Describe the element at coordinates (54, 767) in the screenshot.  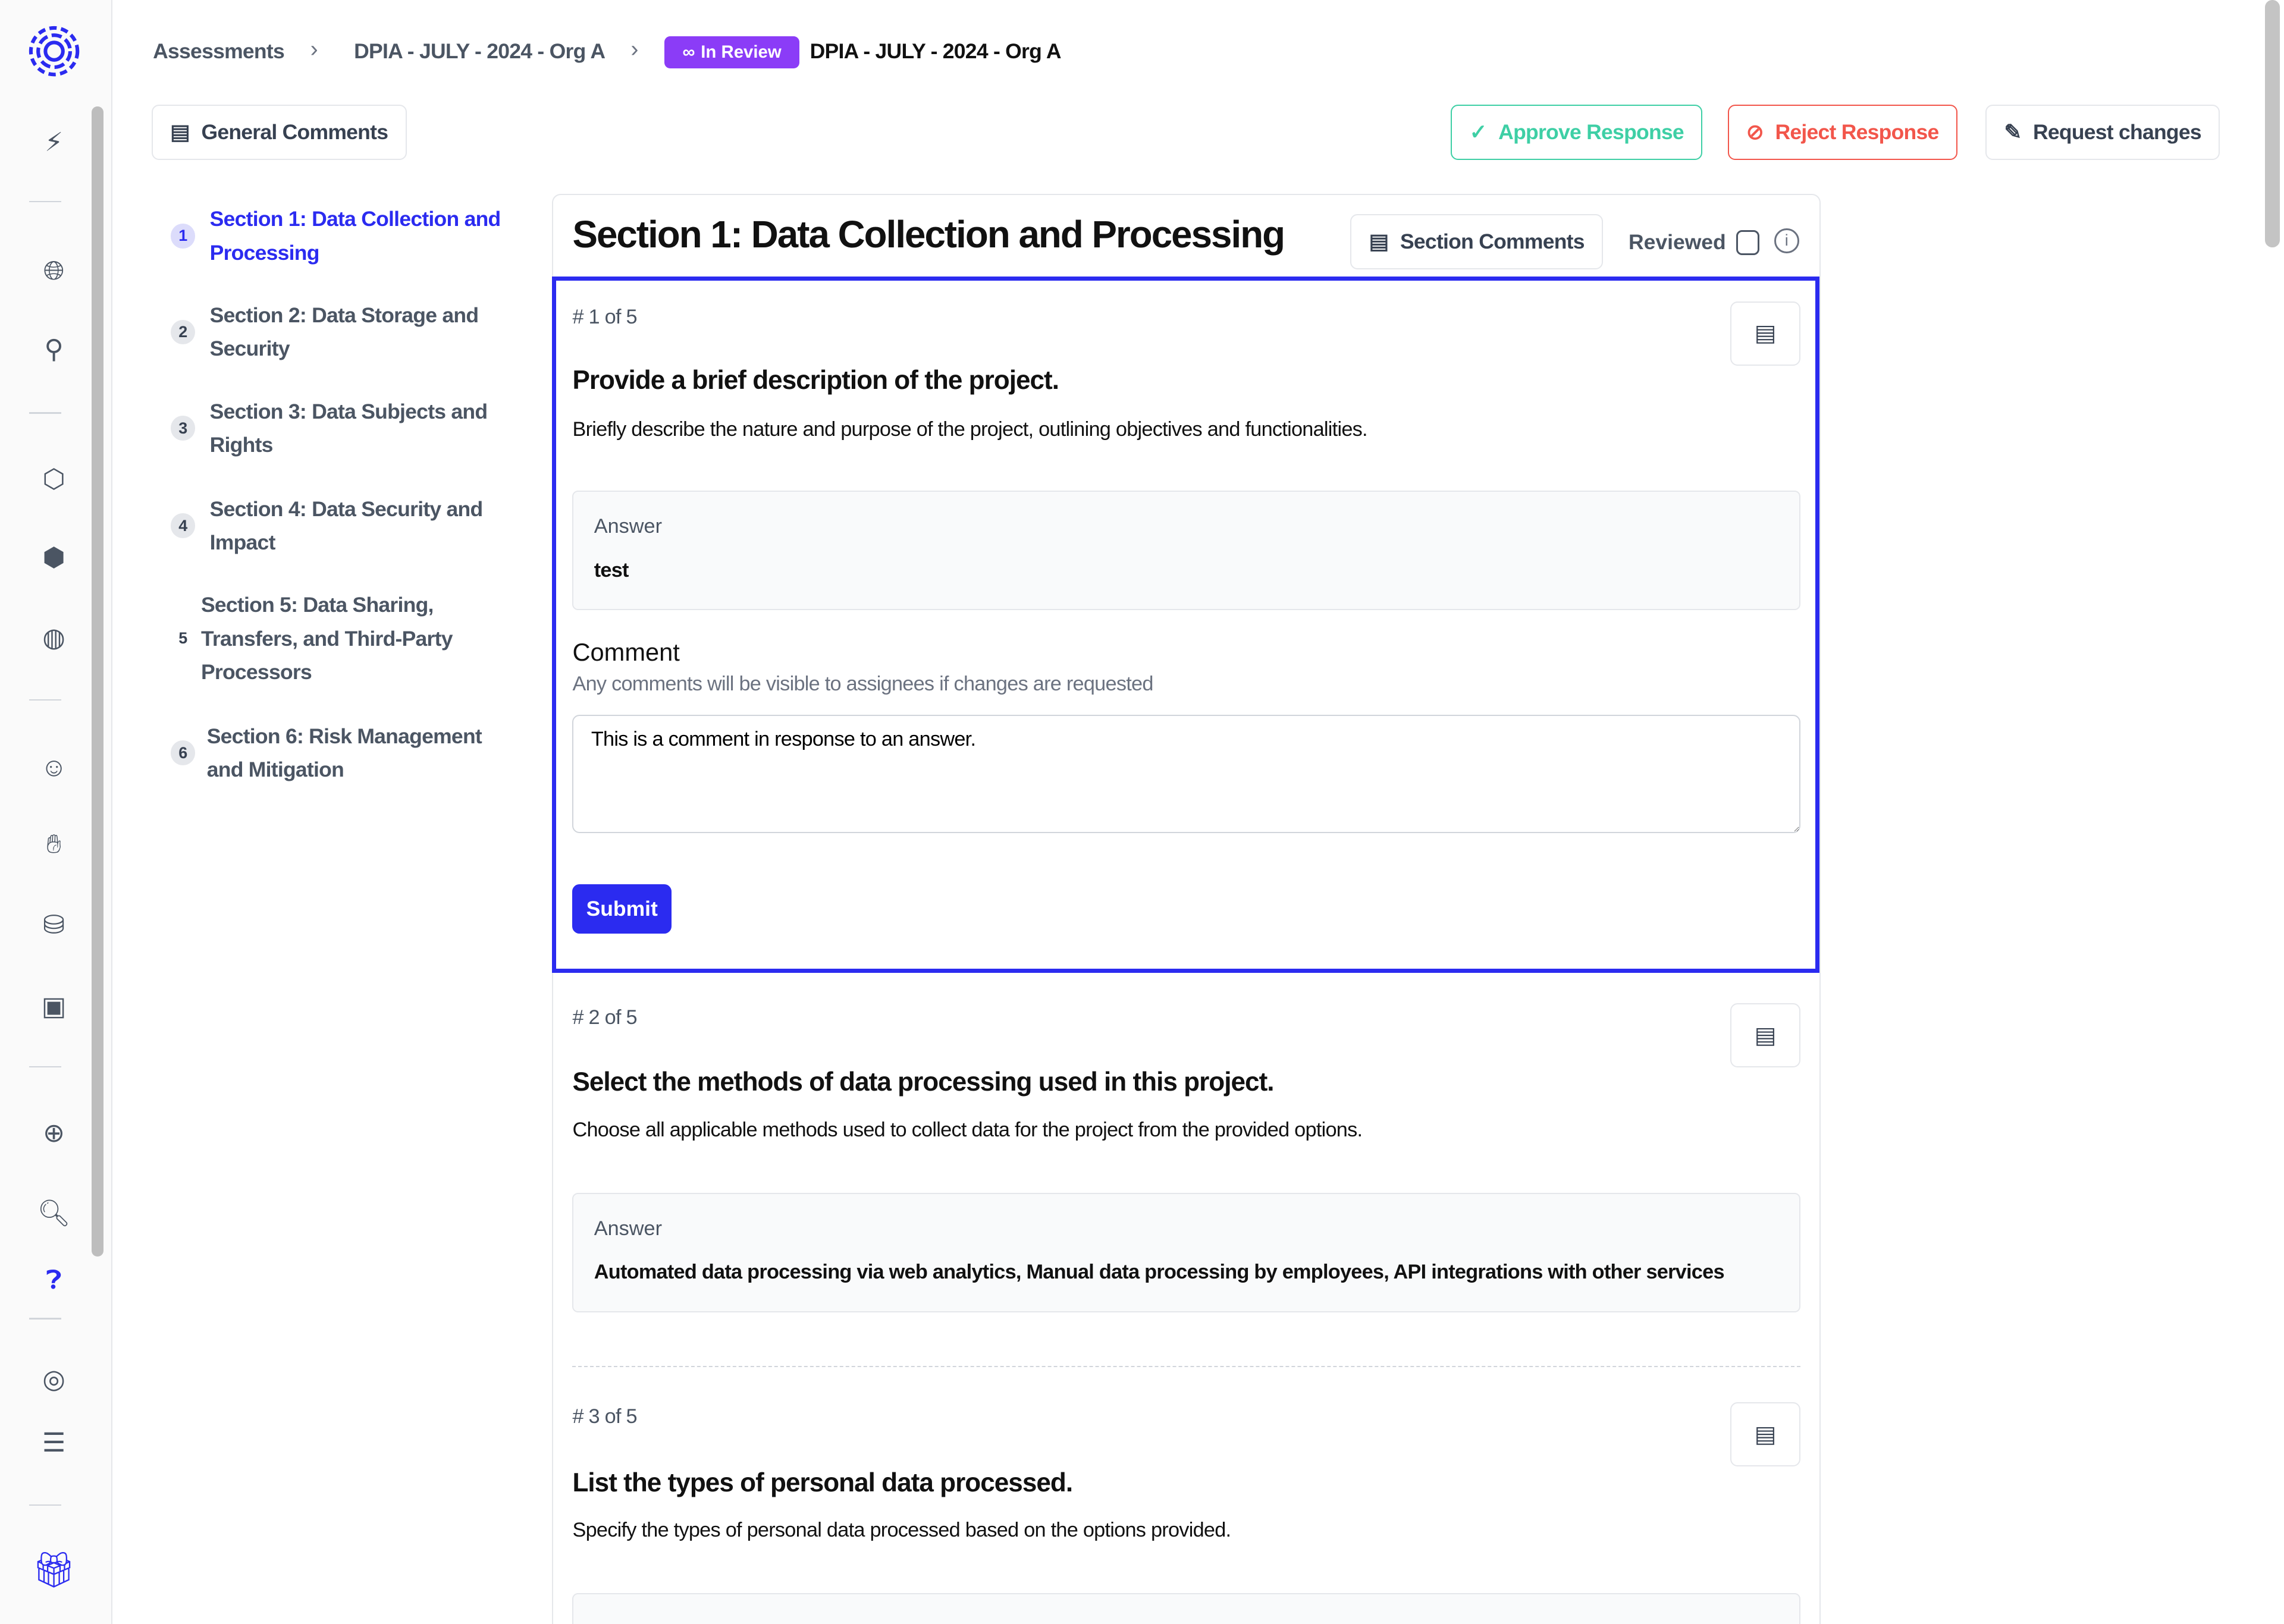
I see `users-hand-icon: ☺` at that location.